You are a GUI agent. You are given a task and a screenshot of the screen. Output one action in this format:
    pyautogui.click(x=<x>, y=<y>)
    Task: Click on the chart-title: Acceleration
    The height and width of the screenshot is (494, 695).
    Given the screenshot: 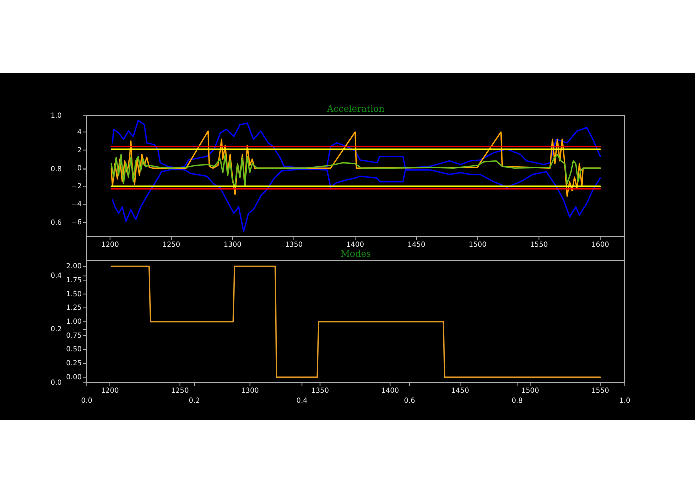 What is the action you would take?
    pyautogui.click(x=355, y=110)
    